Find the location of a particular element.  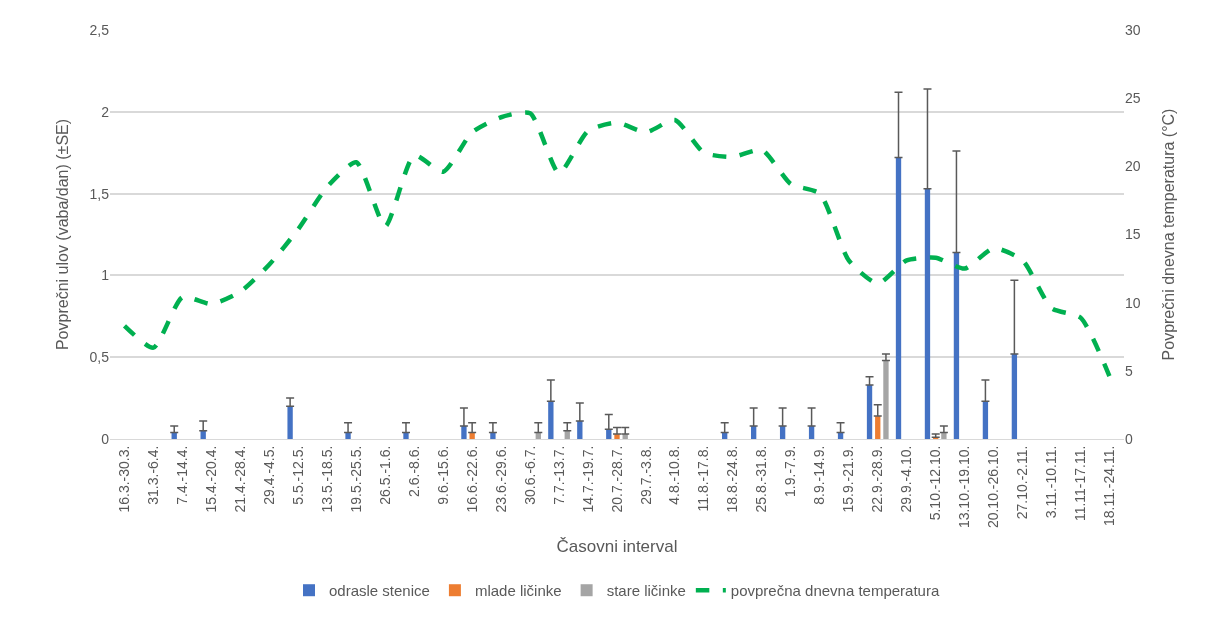

y2-axis-title: Povprečni dnevna temperatura (°C) is located at coordinates (1168, 234).